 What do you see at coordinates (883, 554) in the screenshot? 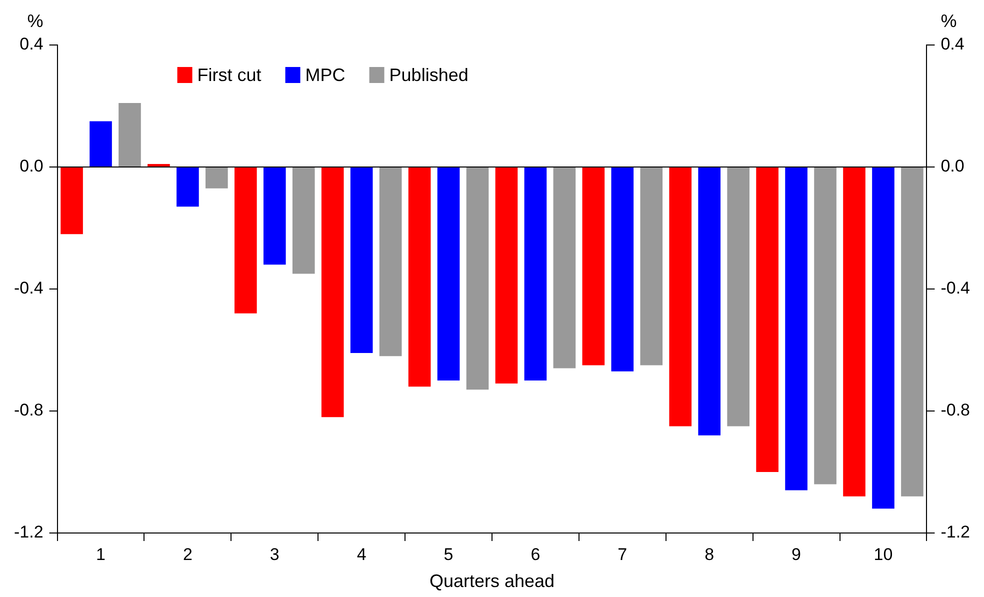
I see `x-tick-label: 10` at bounding box center [883, 554].